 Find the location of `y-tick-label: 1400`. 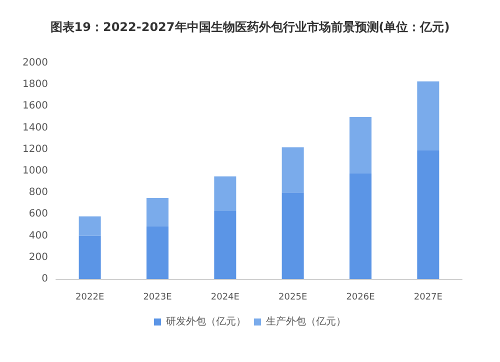

y-tick-label: 1400 is located at coordinates (35, 128).